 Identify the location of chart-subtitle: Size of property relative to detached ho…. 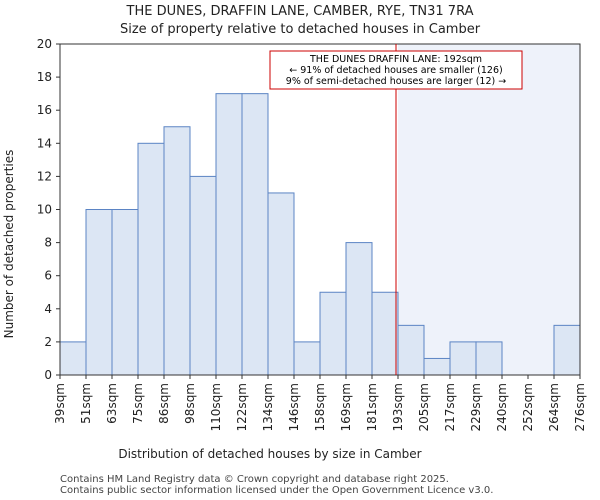
(300, 29).